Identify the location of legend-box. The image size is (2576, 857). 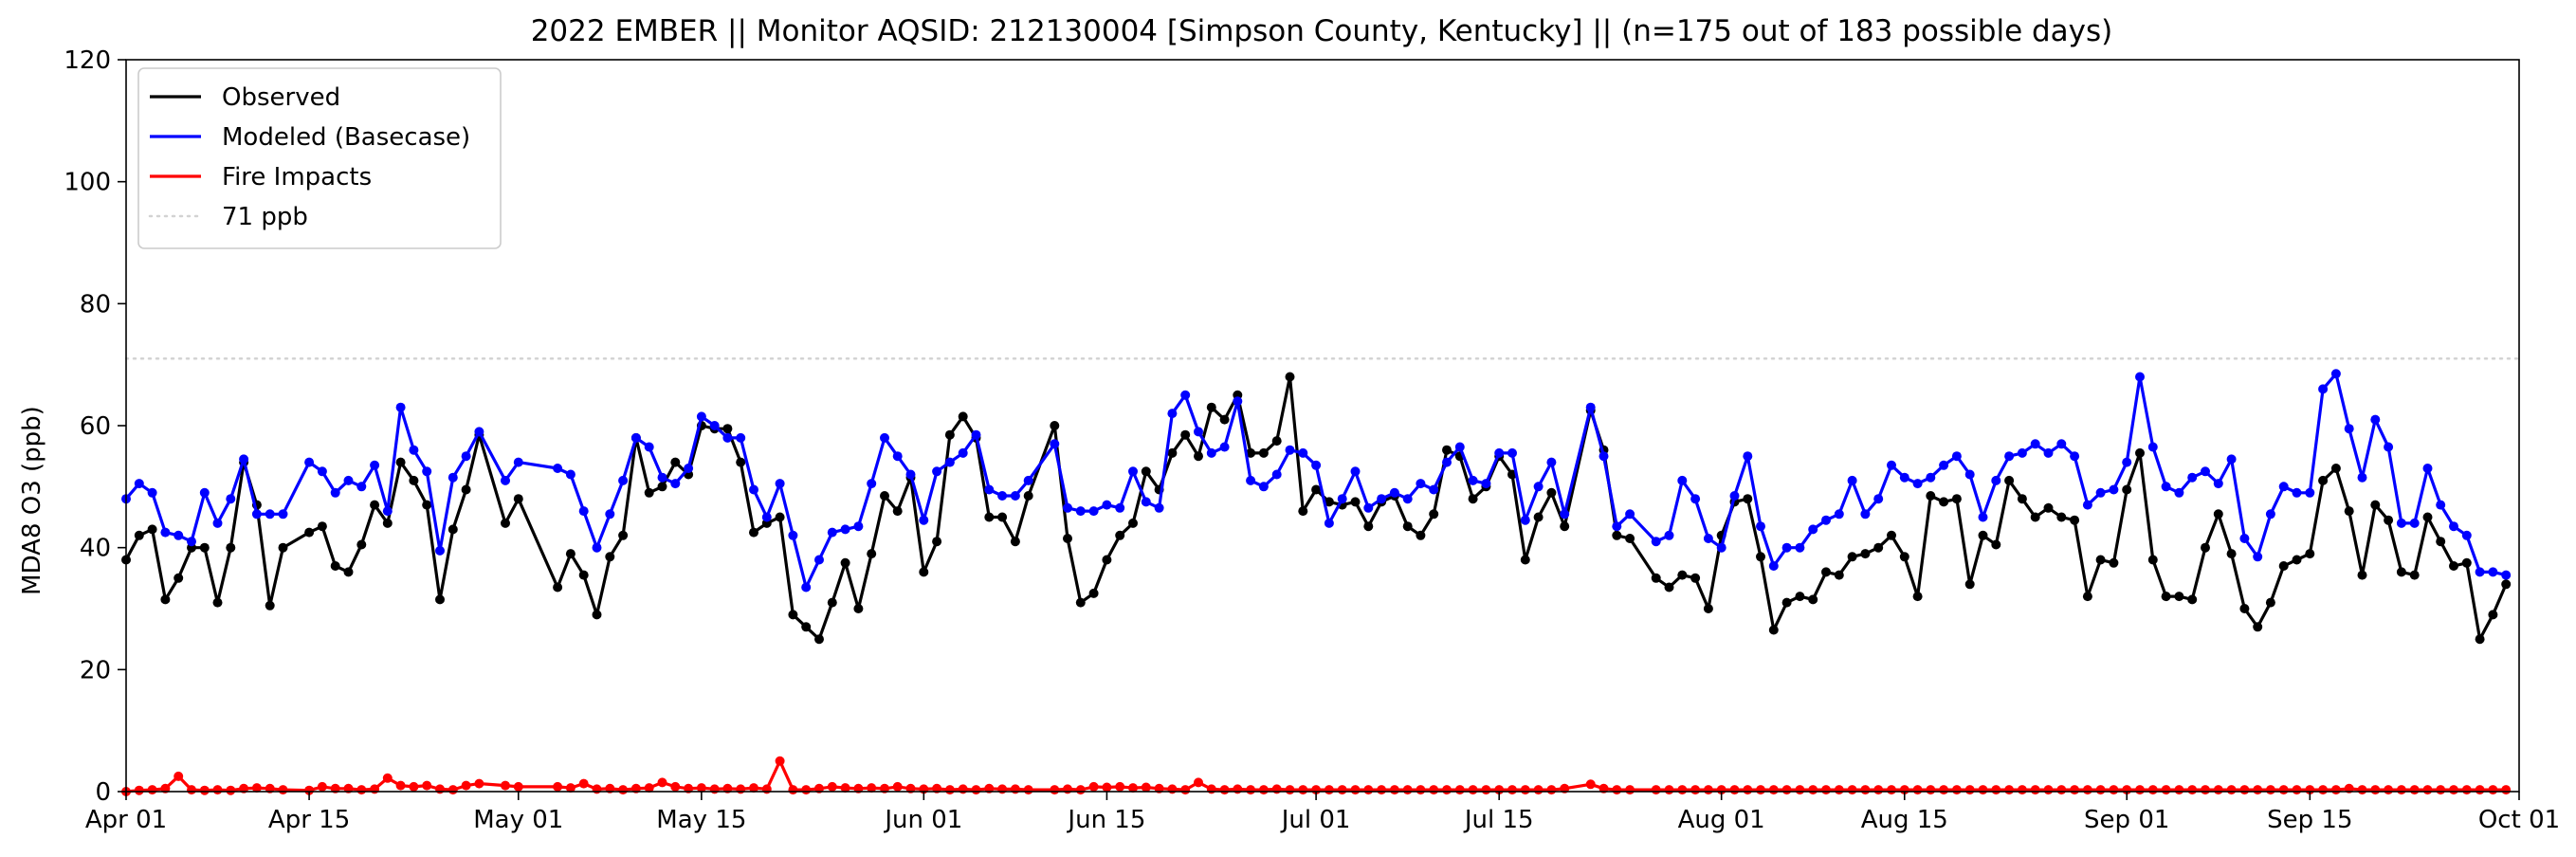
(319, 158).